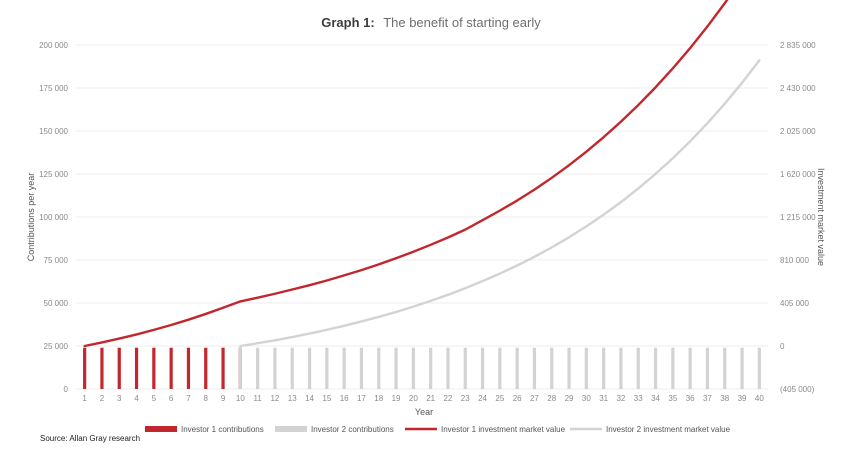 This screenshot has height=462, width=842. I want to click on x-tick-label: 21, so click(430, 398).